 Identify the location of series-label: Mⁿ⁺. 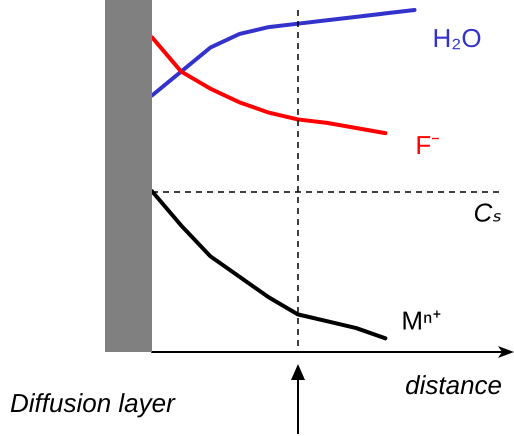
(421, 320).